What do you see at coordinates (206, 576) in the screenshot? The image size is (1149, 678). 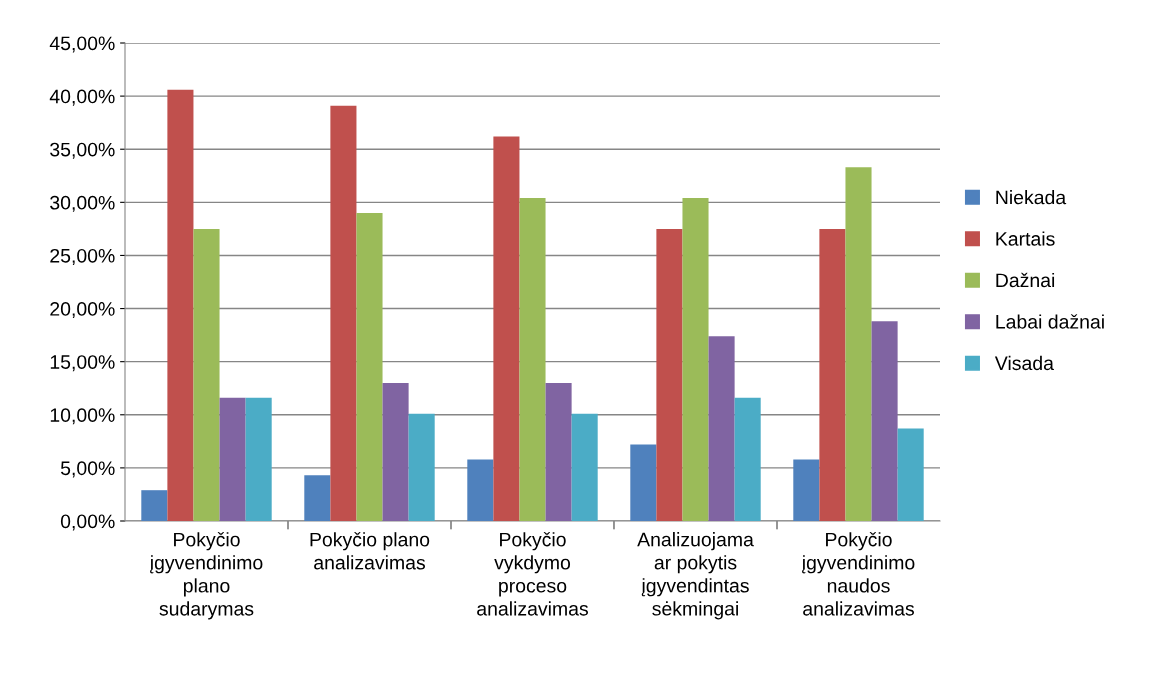 I see `x-tick-label: Pokyčio įgyvendinimo plano sudarymas` at bounding box center [206, 576].